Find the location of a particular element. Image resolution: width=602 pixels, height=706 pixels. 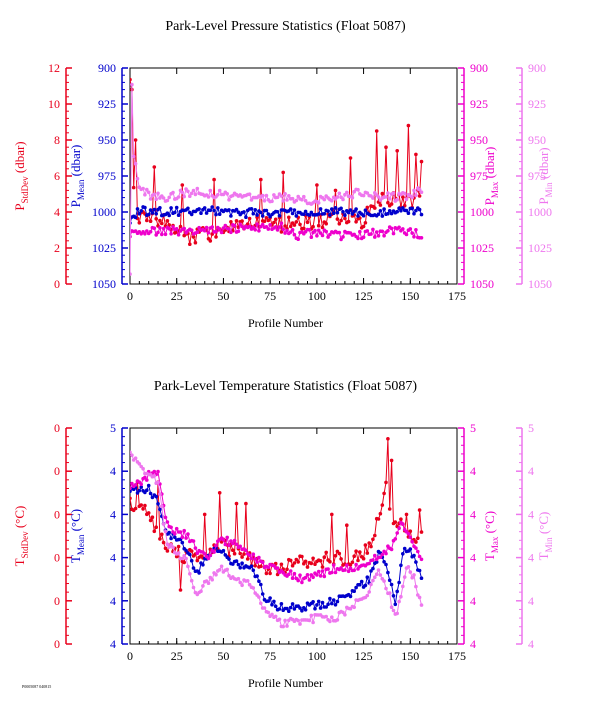

y-axis-label-unit: (dbar) is located at coordinates (75, 162).